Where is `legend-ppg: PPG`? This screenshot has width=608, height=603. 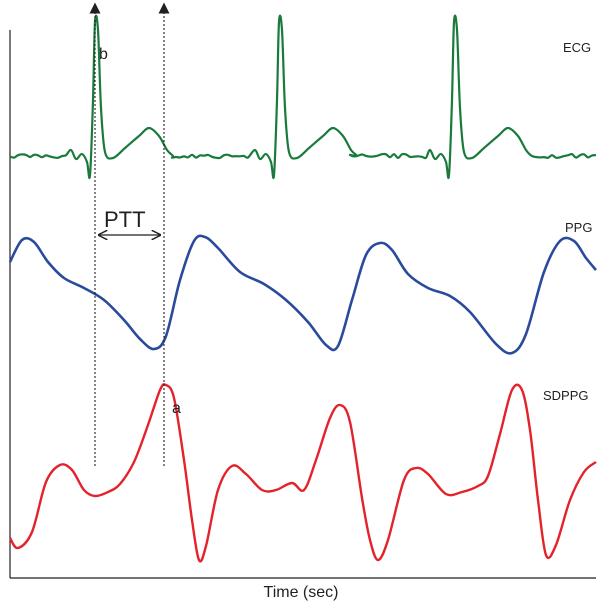 legend-ppg: PPG is located at coordinates (578, 227).